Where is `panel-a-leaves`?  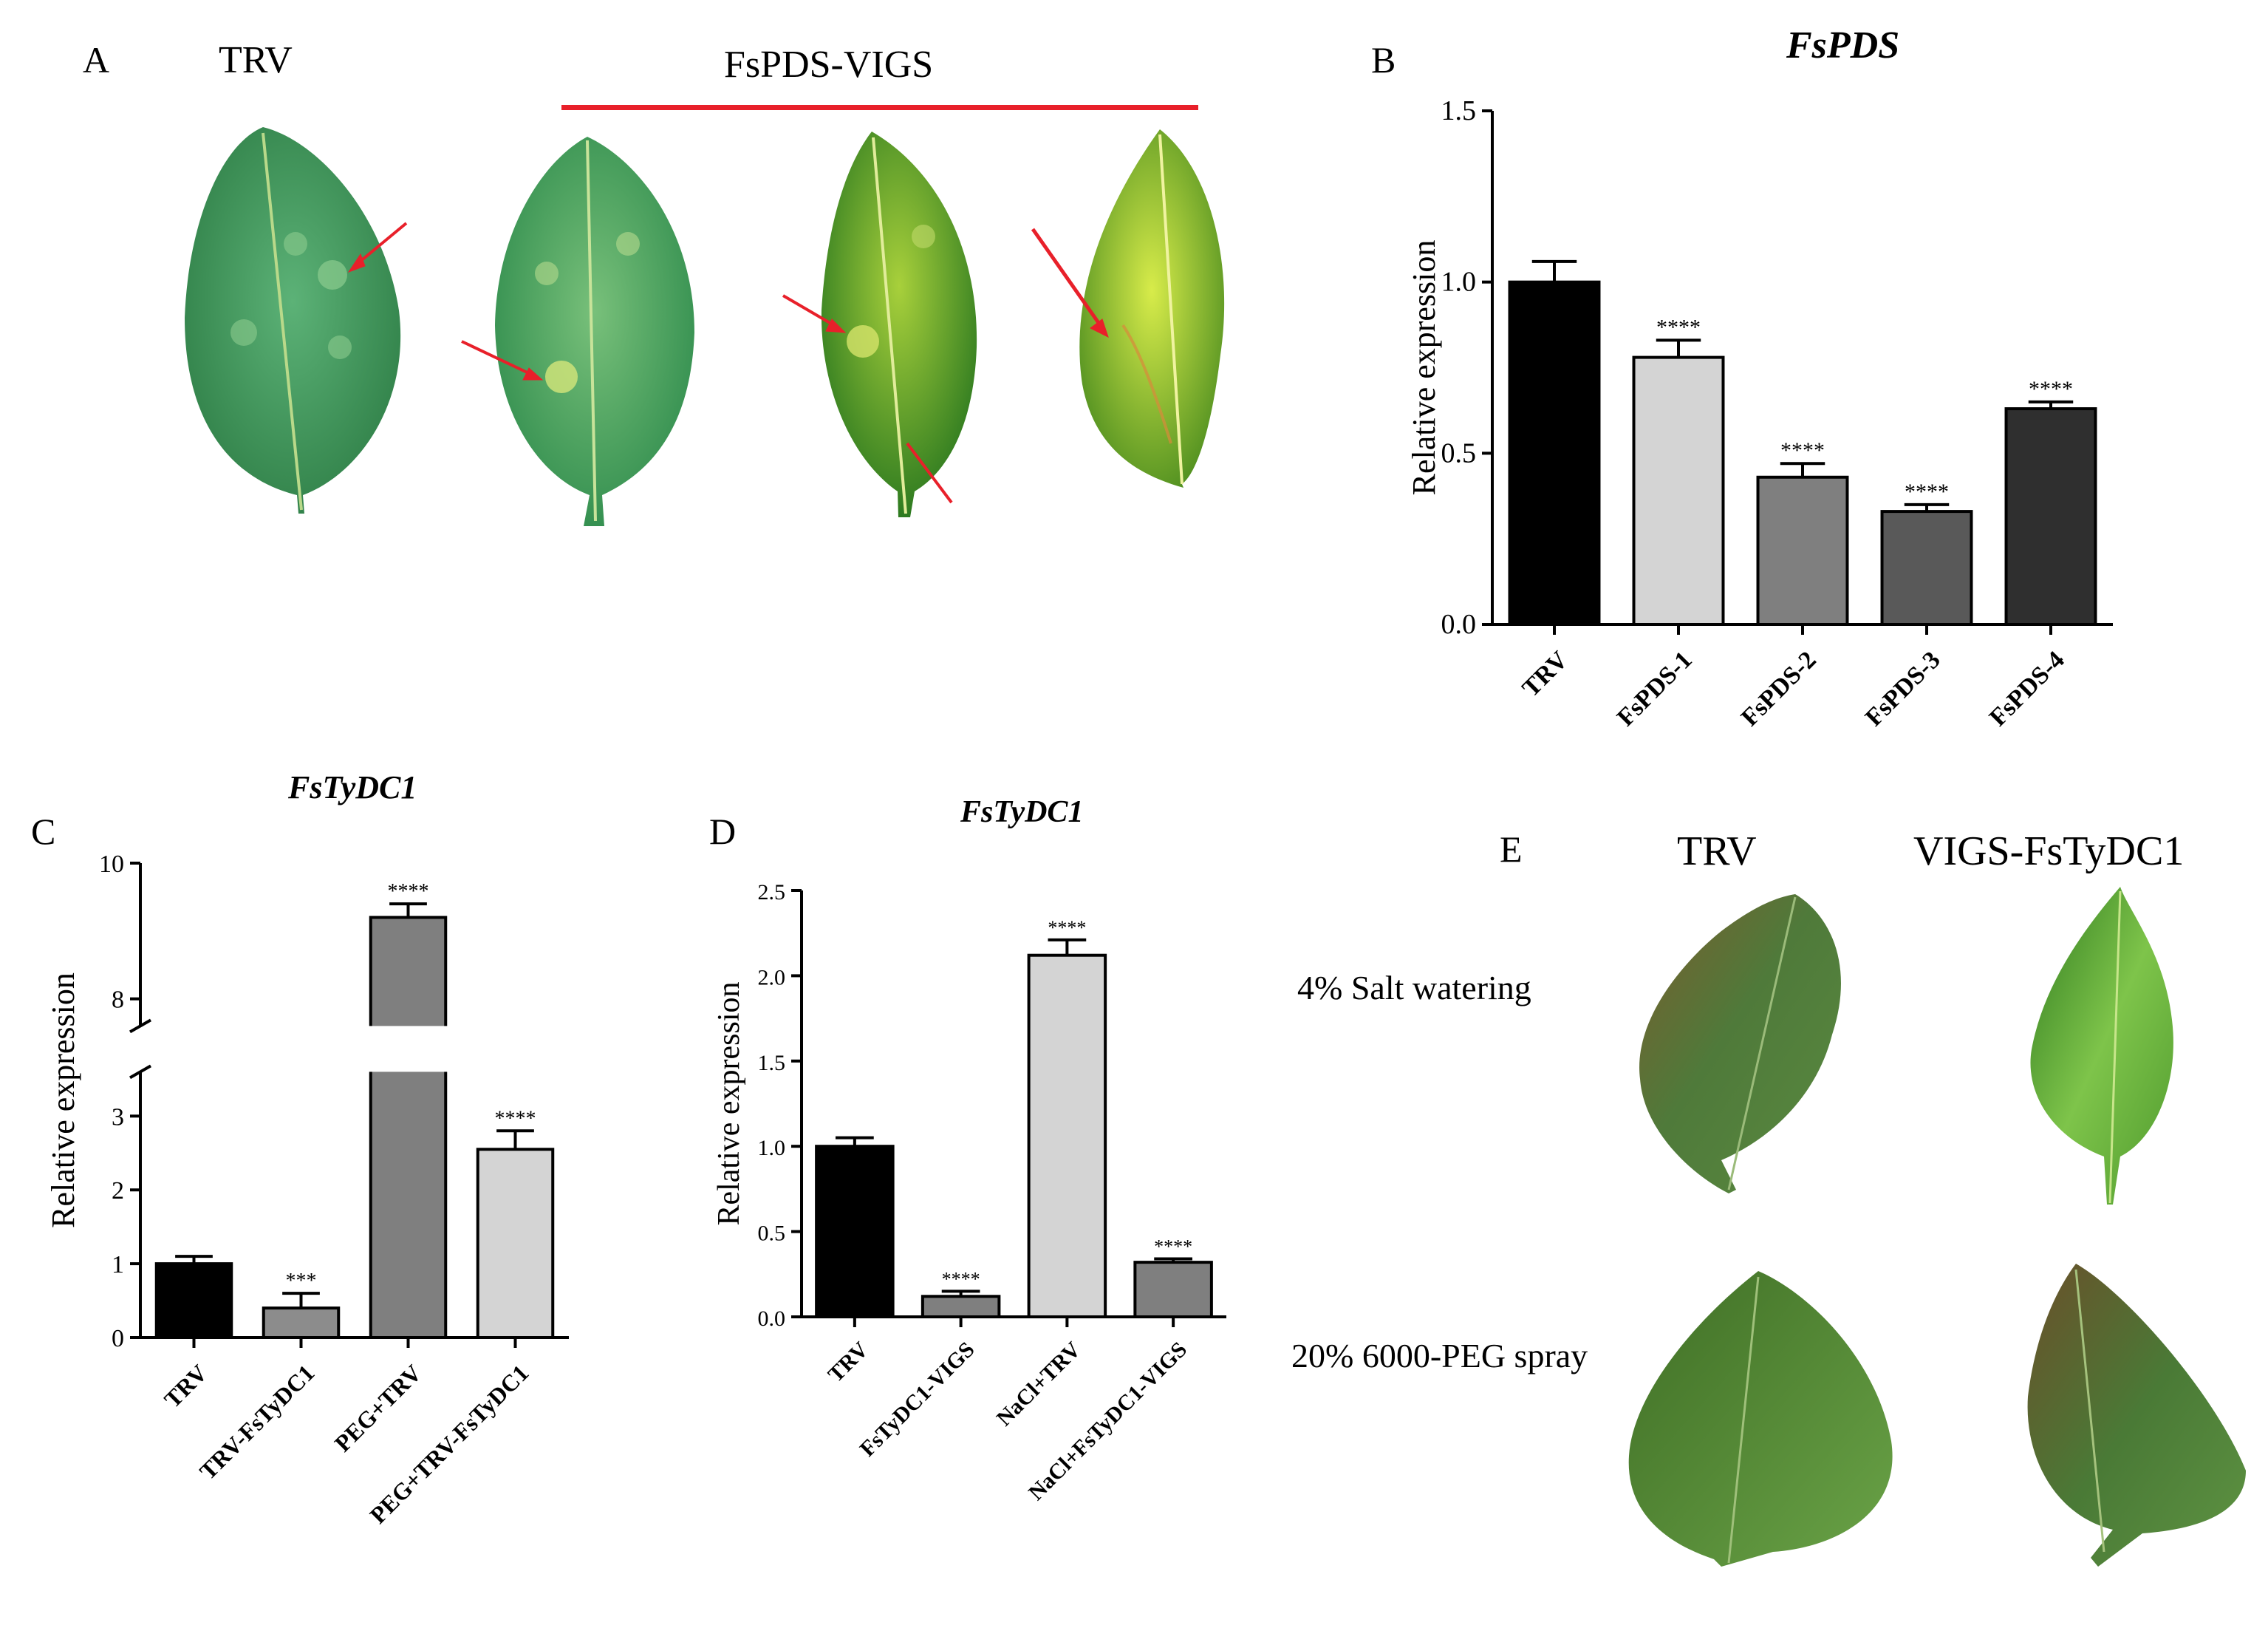 panel-a-leaves is located at coordinates (705, 326).